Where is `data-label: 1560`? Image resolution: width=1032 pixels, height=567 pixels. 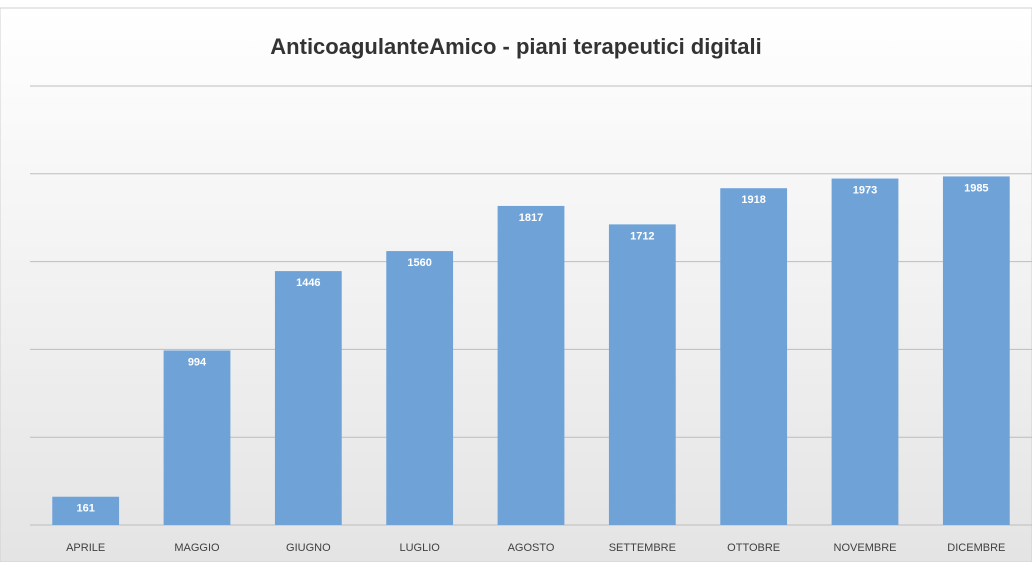 data-label: 1560 is located at coordinates (419, 263).